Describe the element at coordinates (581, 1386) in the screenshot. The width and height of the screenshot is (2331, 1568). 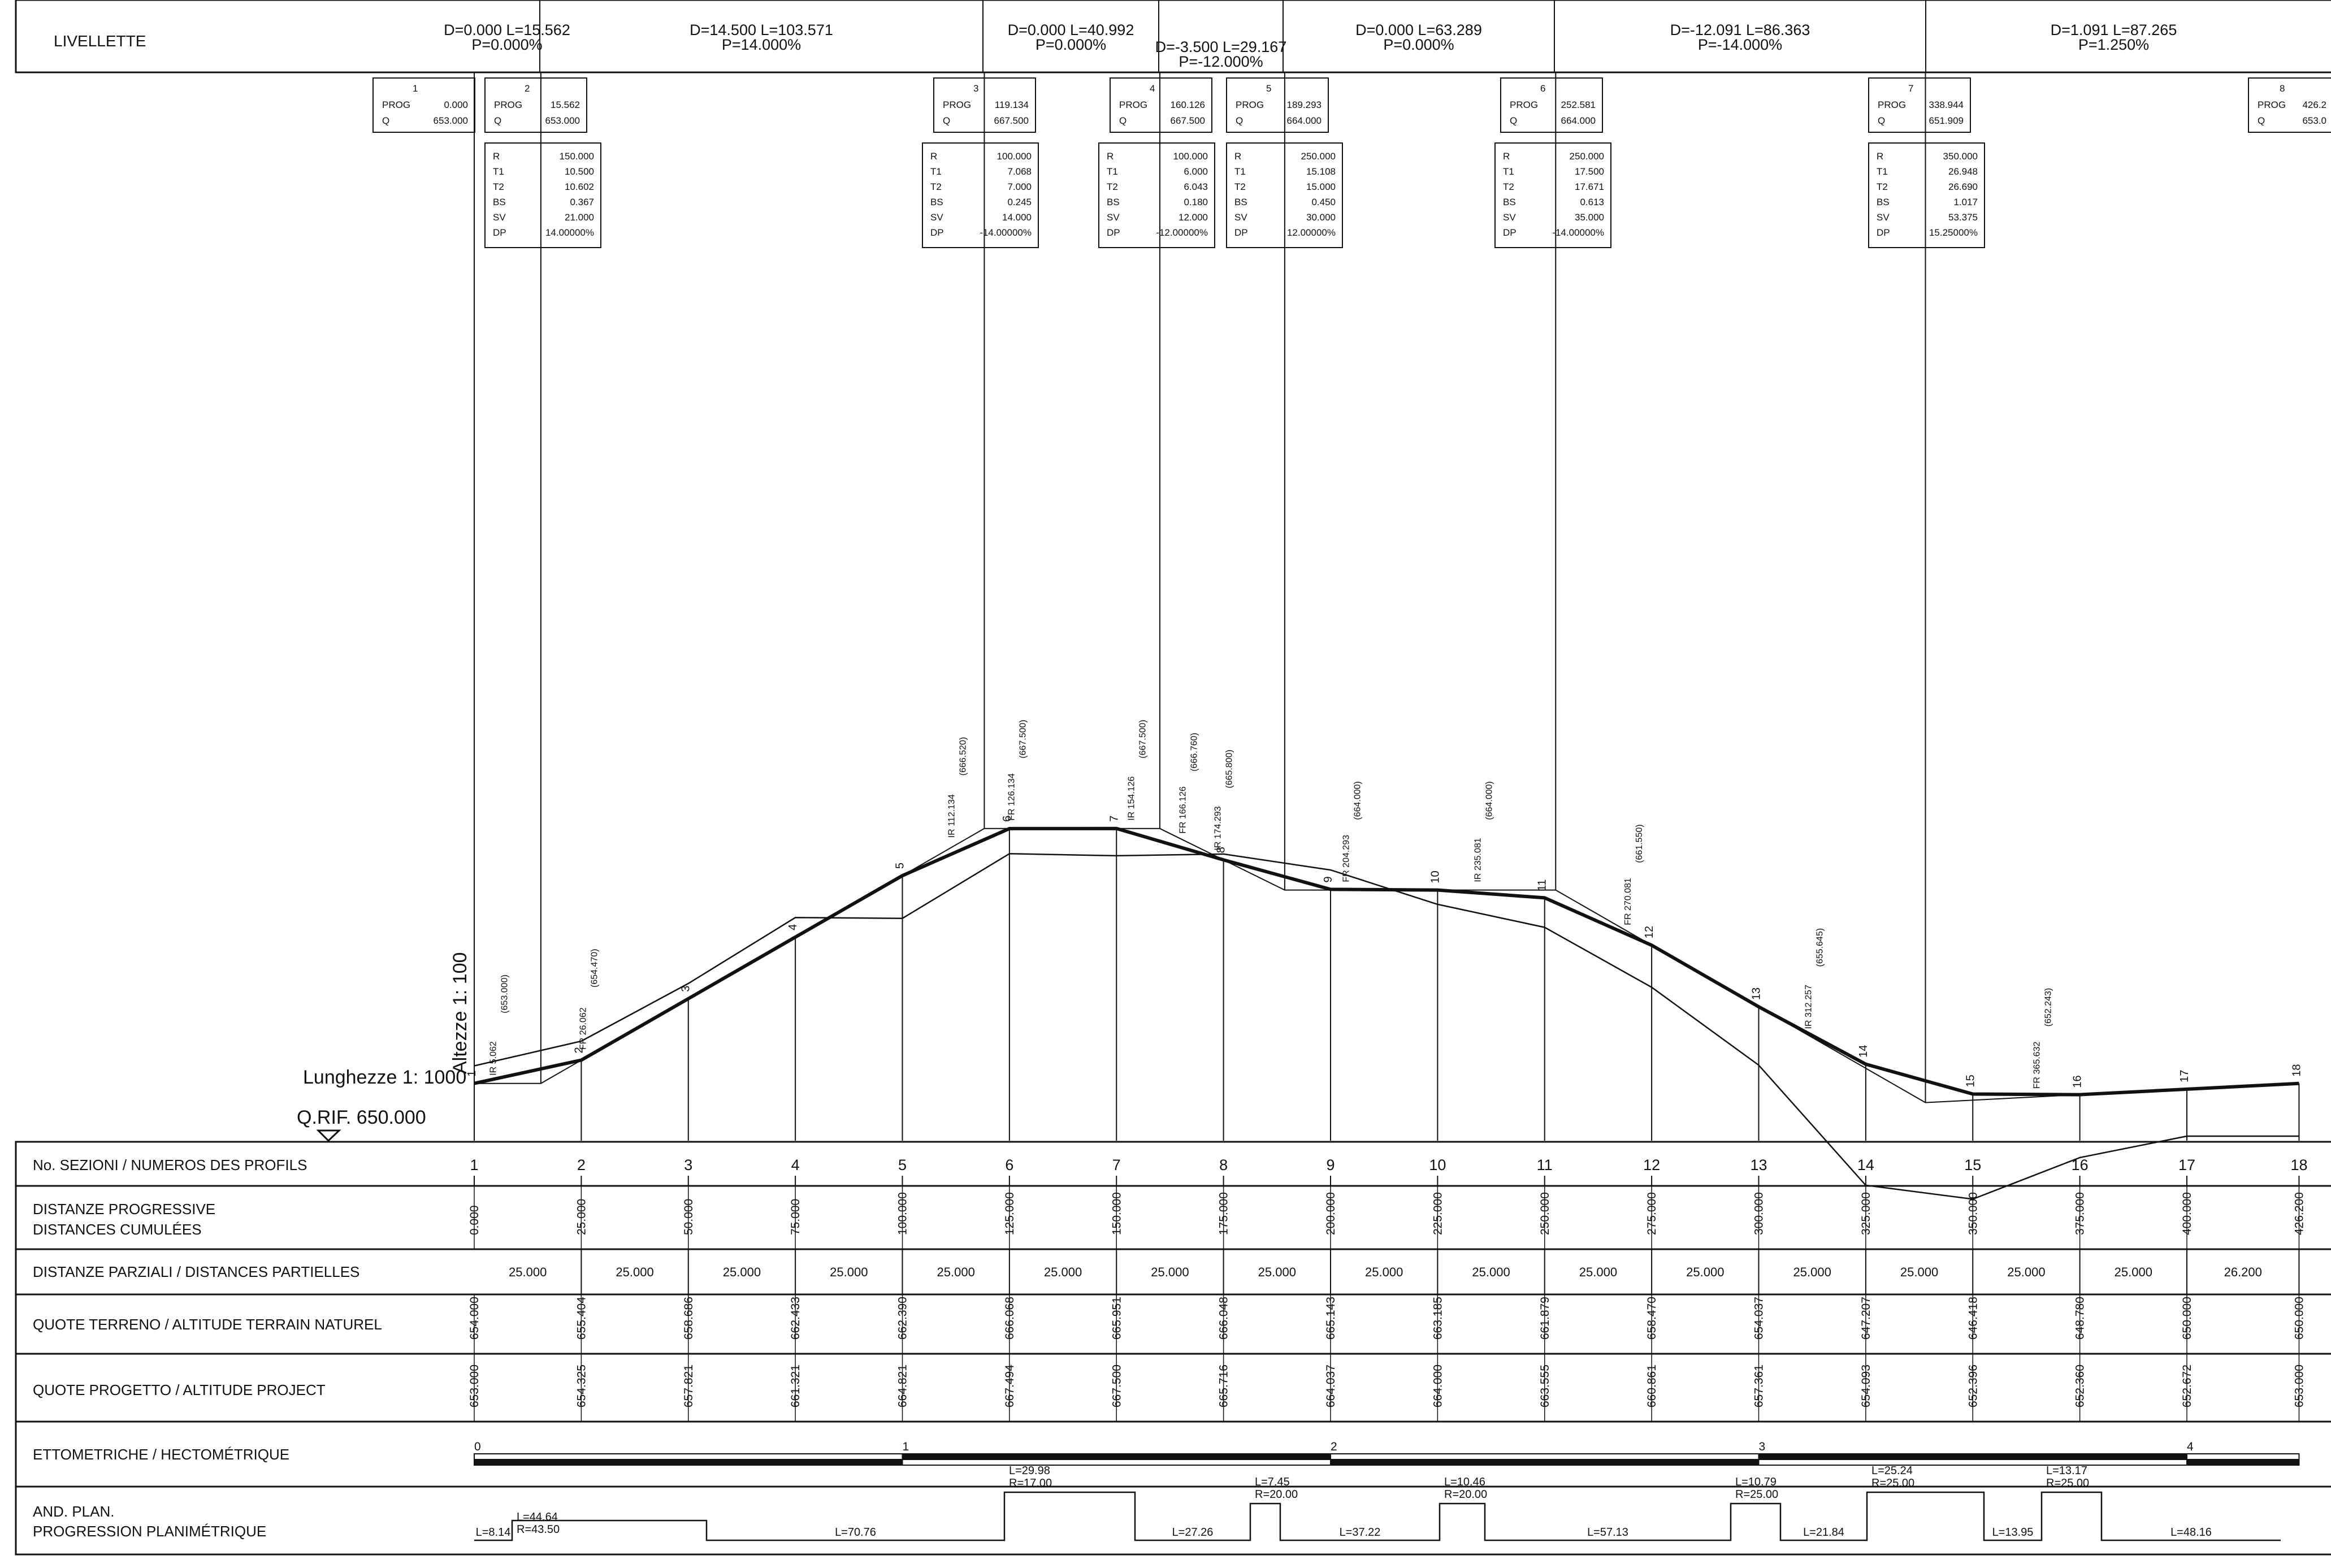
I see `project-elevation: 654.325` at that location.